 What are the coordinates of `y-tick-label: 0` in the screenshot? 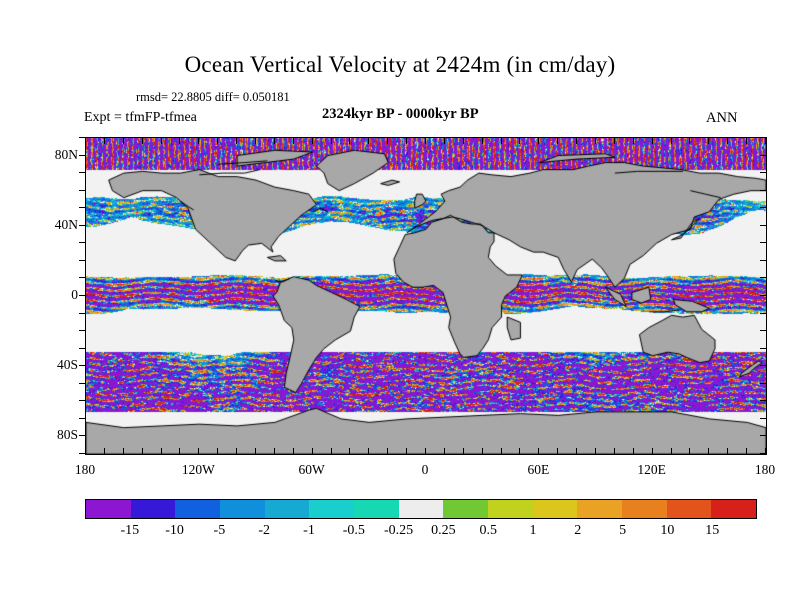 It's located at (74, 294).